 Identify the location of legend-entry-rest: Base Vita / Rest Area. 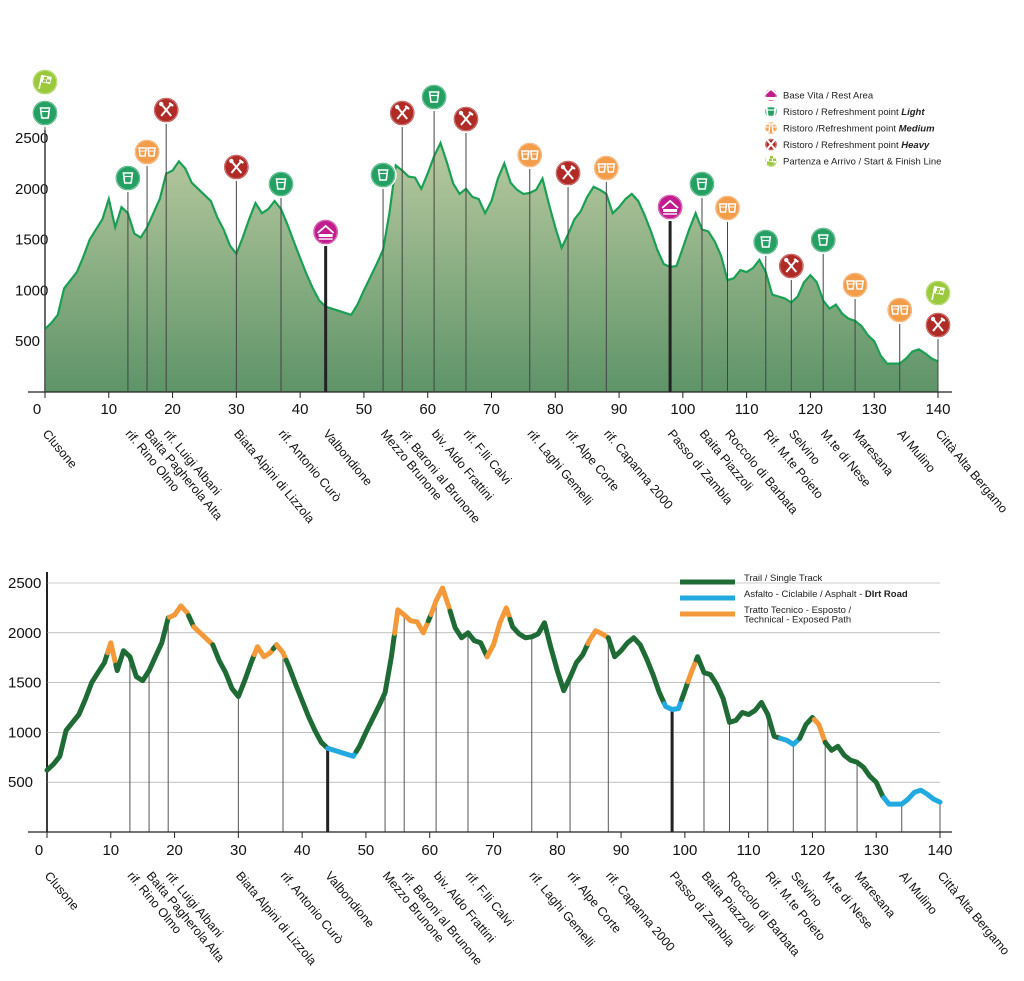
(828, 96).